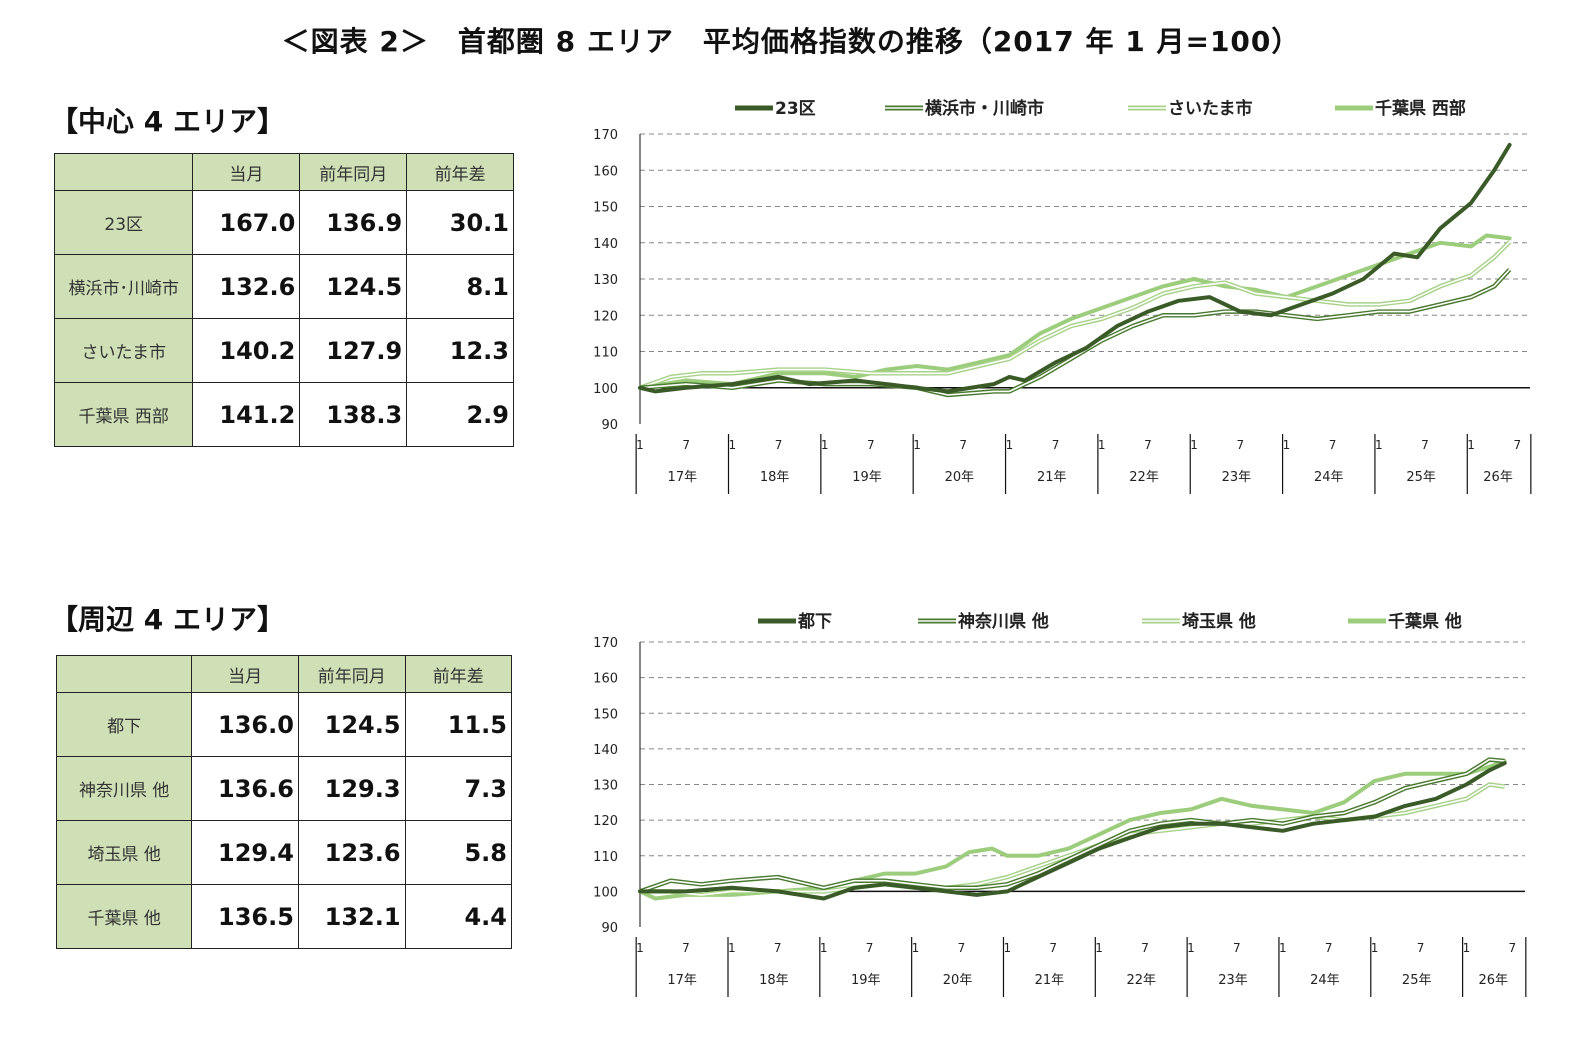 The image size is (1582, 1046). What do you see at coordinates (1003, 621) in the screenshot?
I see `legend-label: 神奈川県 他` at bounding box center [1003, 621].